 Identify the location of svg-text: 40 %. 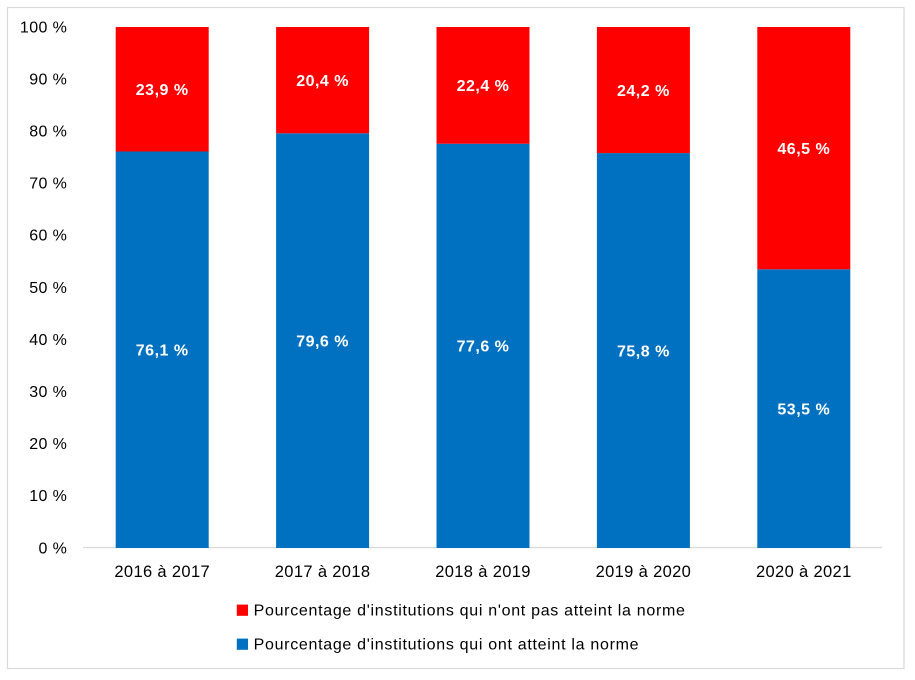
(48, 340).